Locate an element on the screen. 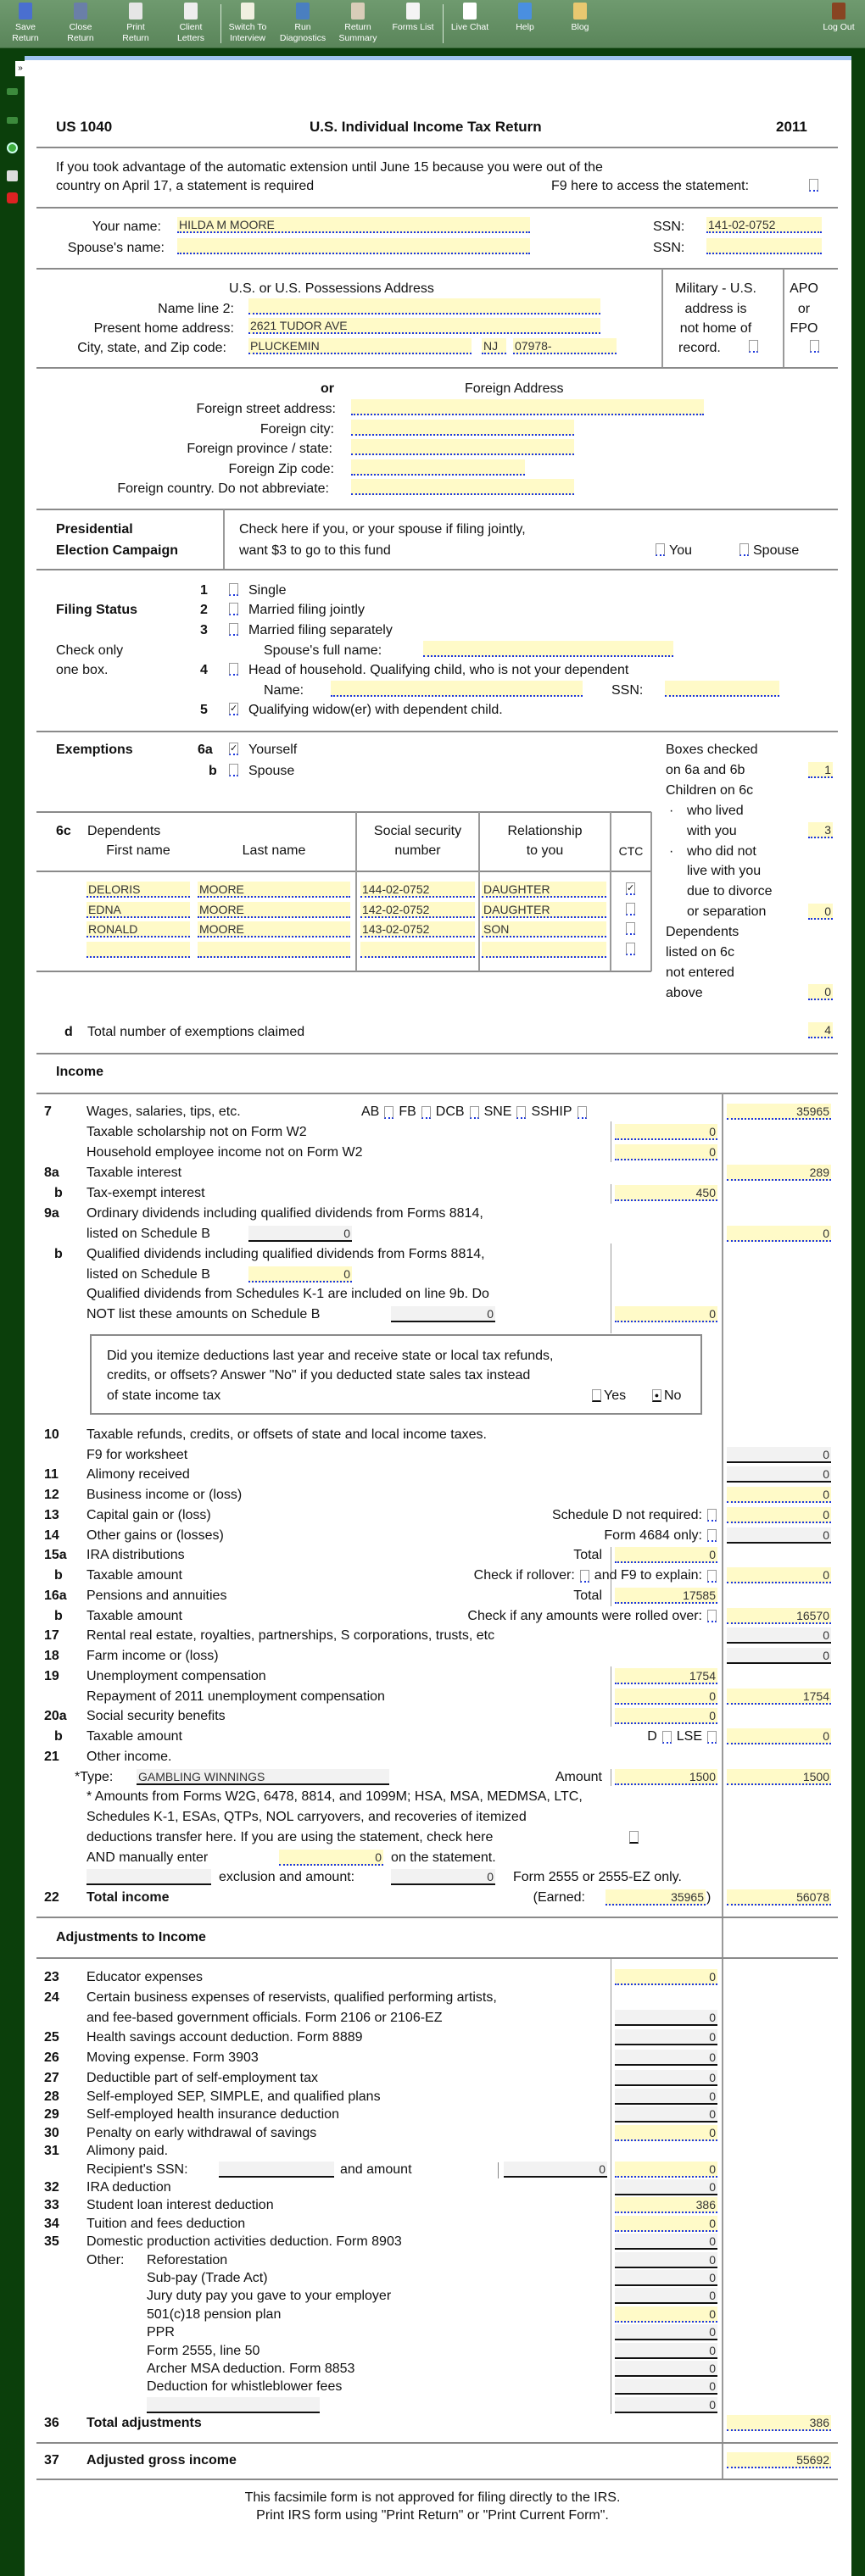 This screenshot has width=865, height=2576. other-income-type-input: GAMBLING WINNINGS is located at coordinates (263, 1776).